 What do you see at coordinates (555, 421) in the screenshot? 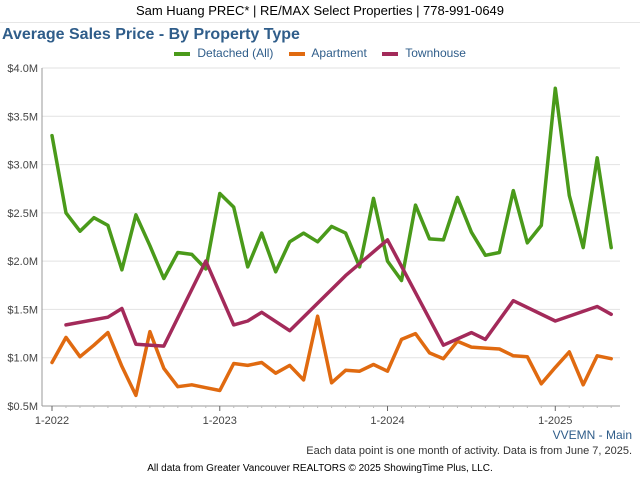
I see `x-tick-label: 1-2025` at bounding box center [555, 421].